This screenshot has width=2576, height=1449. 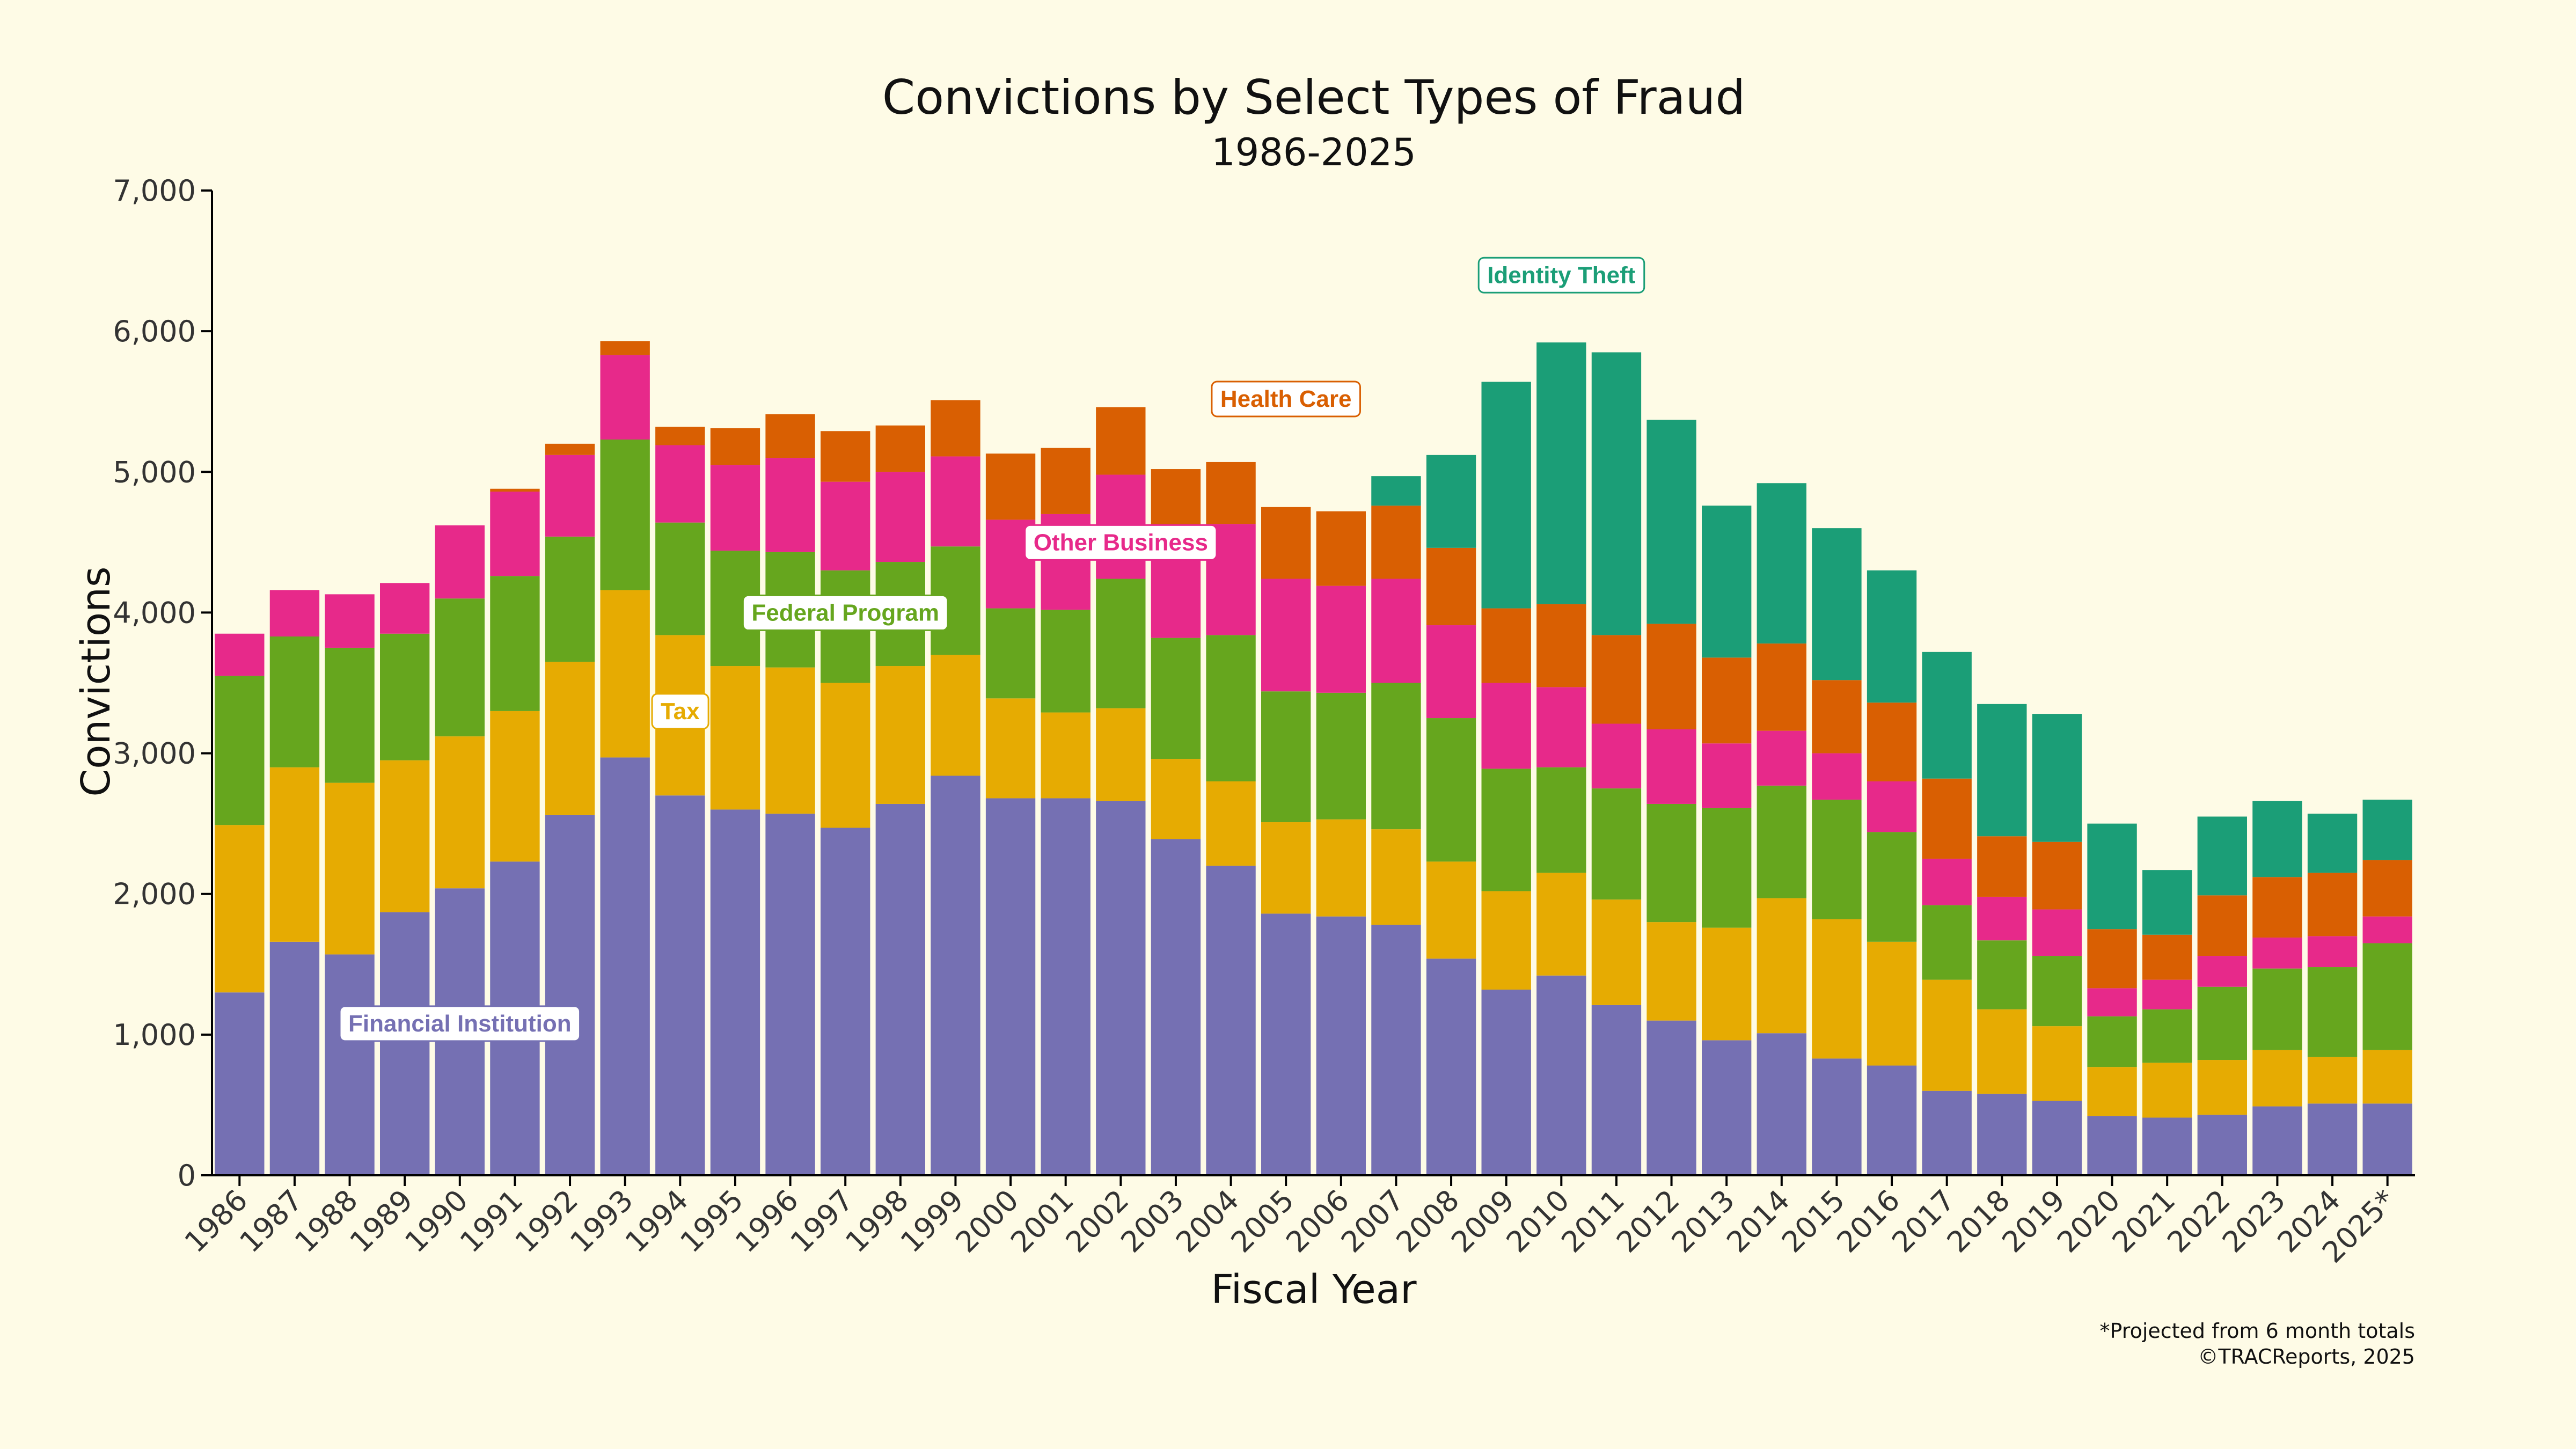 What do you see at coordinates (2306, 1356) in the screenshot?
I see `credit: ©TRACReports, 2025` at bounding box center [2306, 1356].